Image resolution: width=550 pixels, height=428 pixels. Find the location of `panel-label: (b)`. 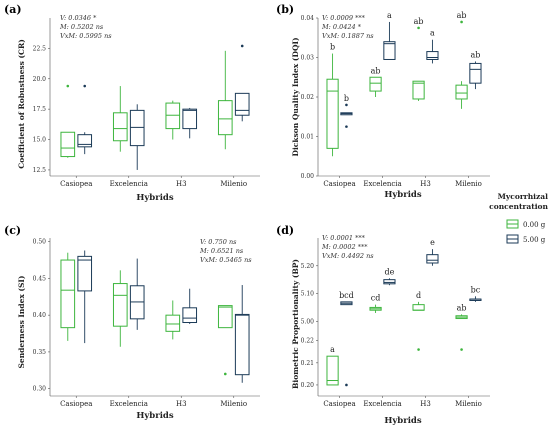

panel-label: (b) is located at coordinates (285, 9).